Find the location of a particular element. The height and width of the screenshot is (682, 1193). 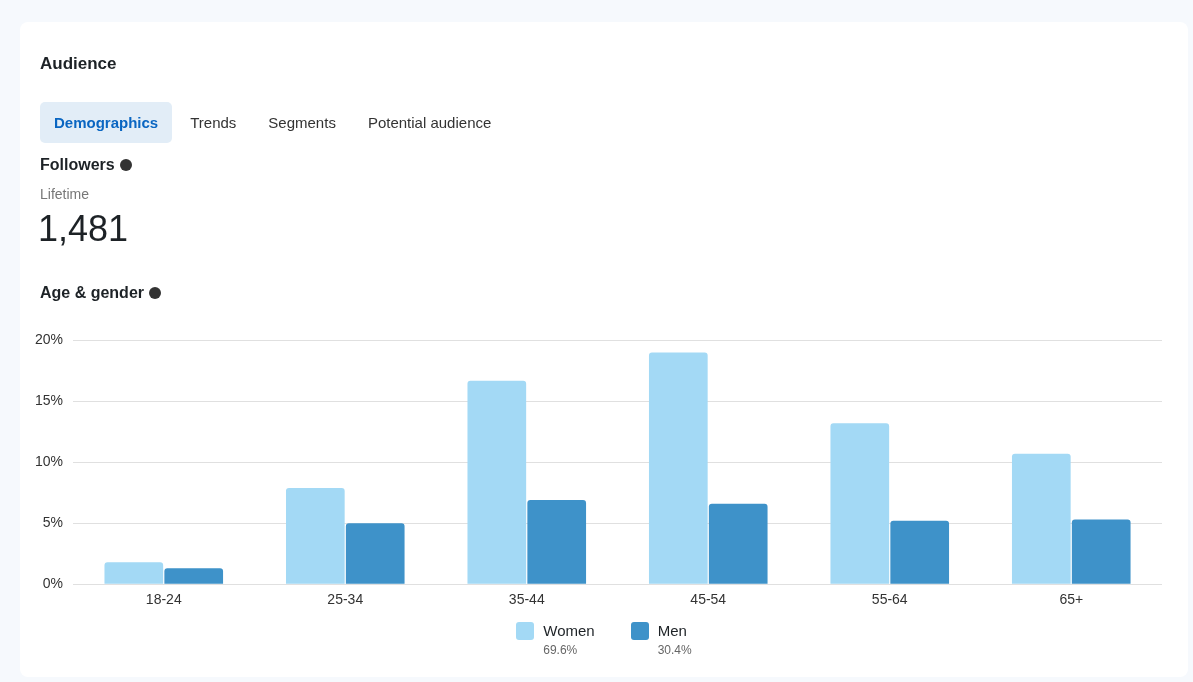

text: Demographics is located at coordinates (106, 122).